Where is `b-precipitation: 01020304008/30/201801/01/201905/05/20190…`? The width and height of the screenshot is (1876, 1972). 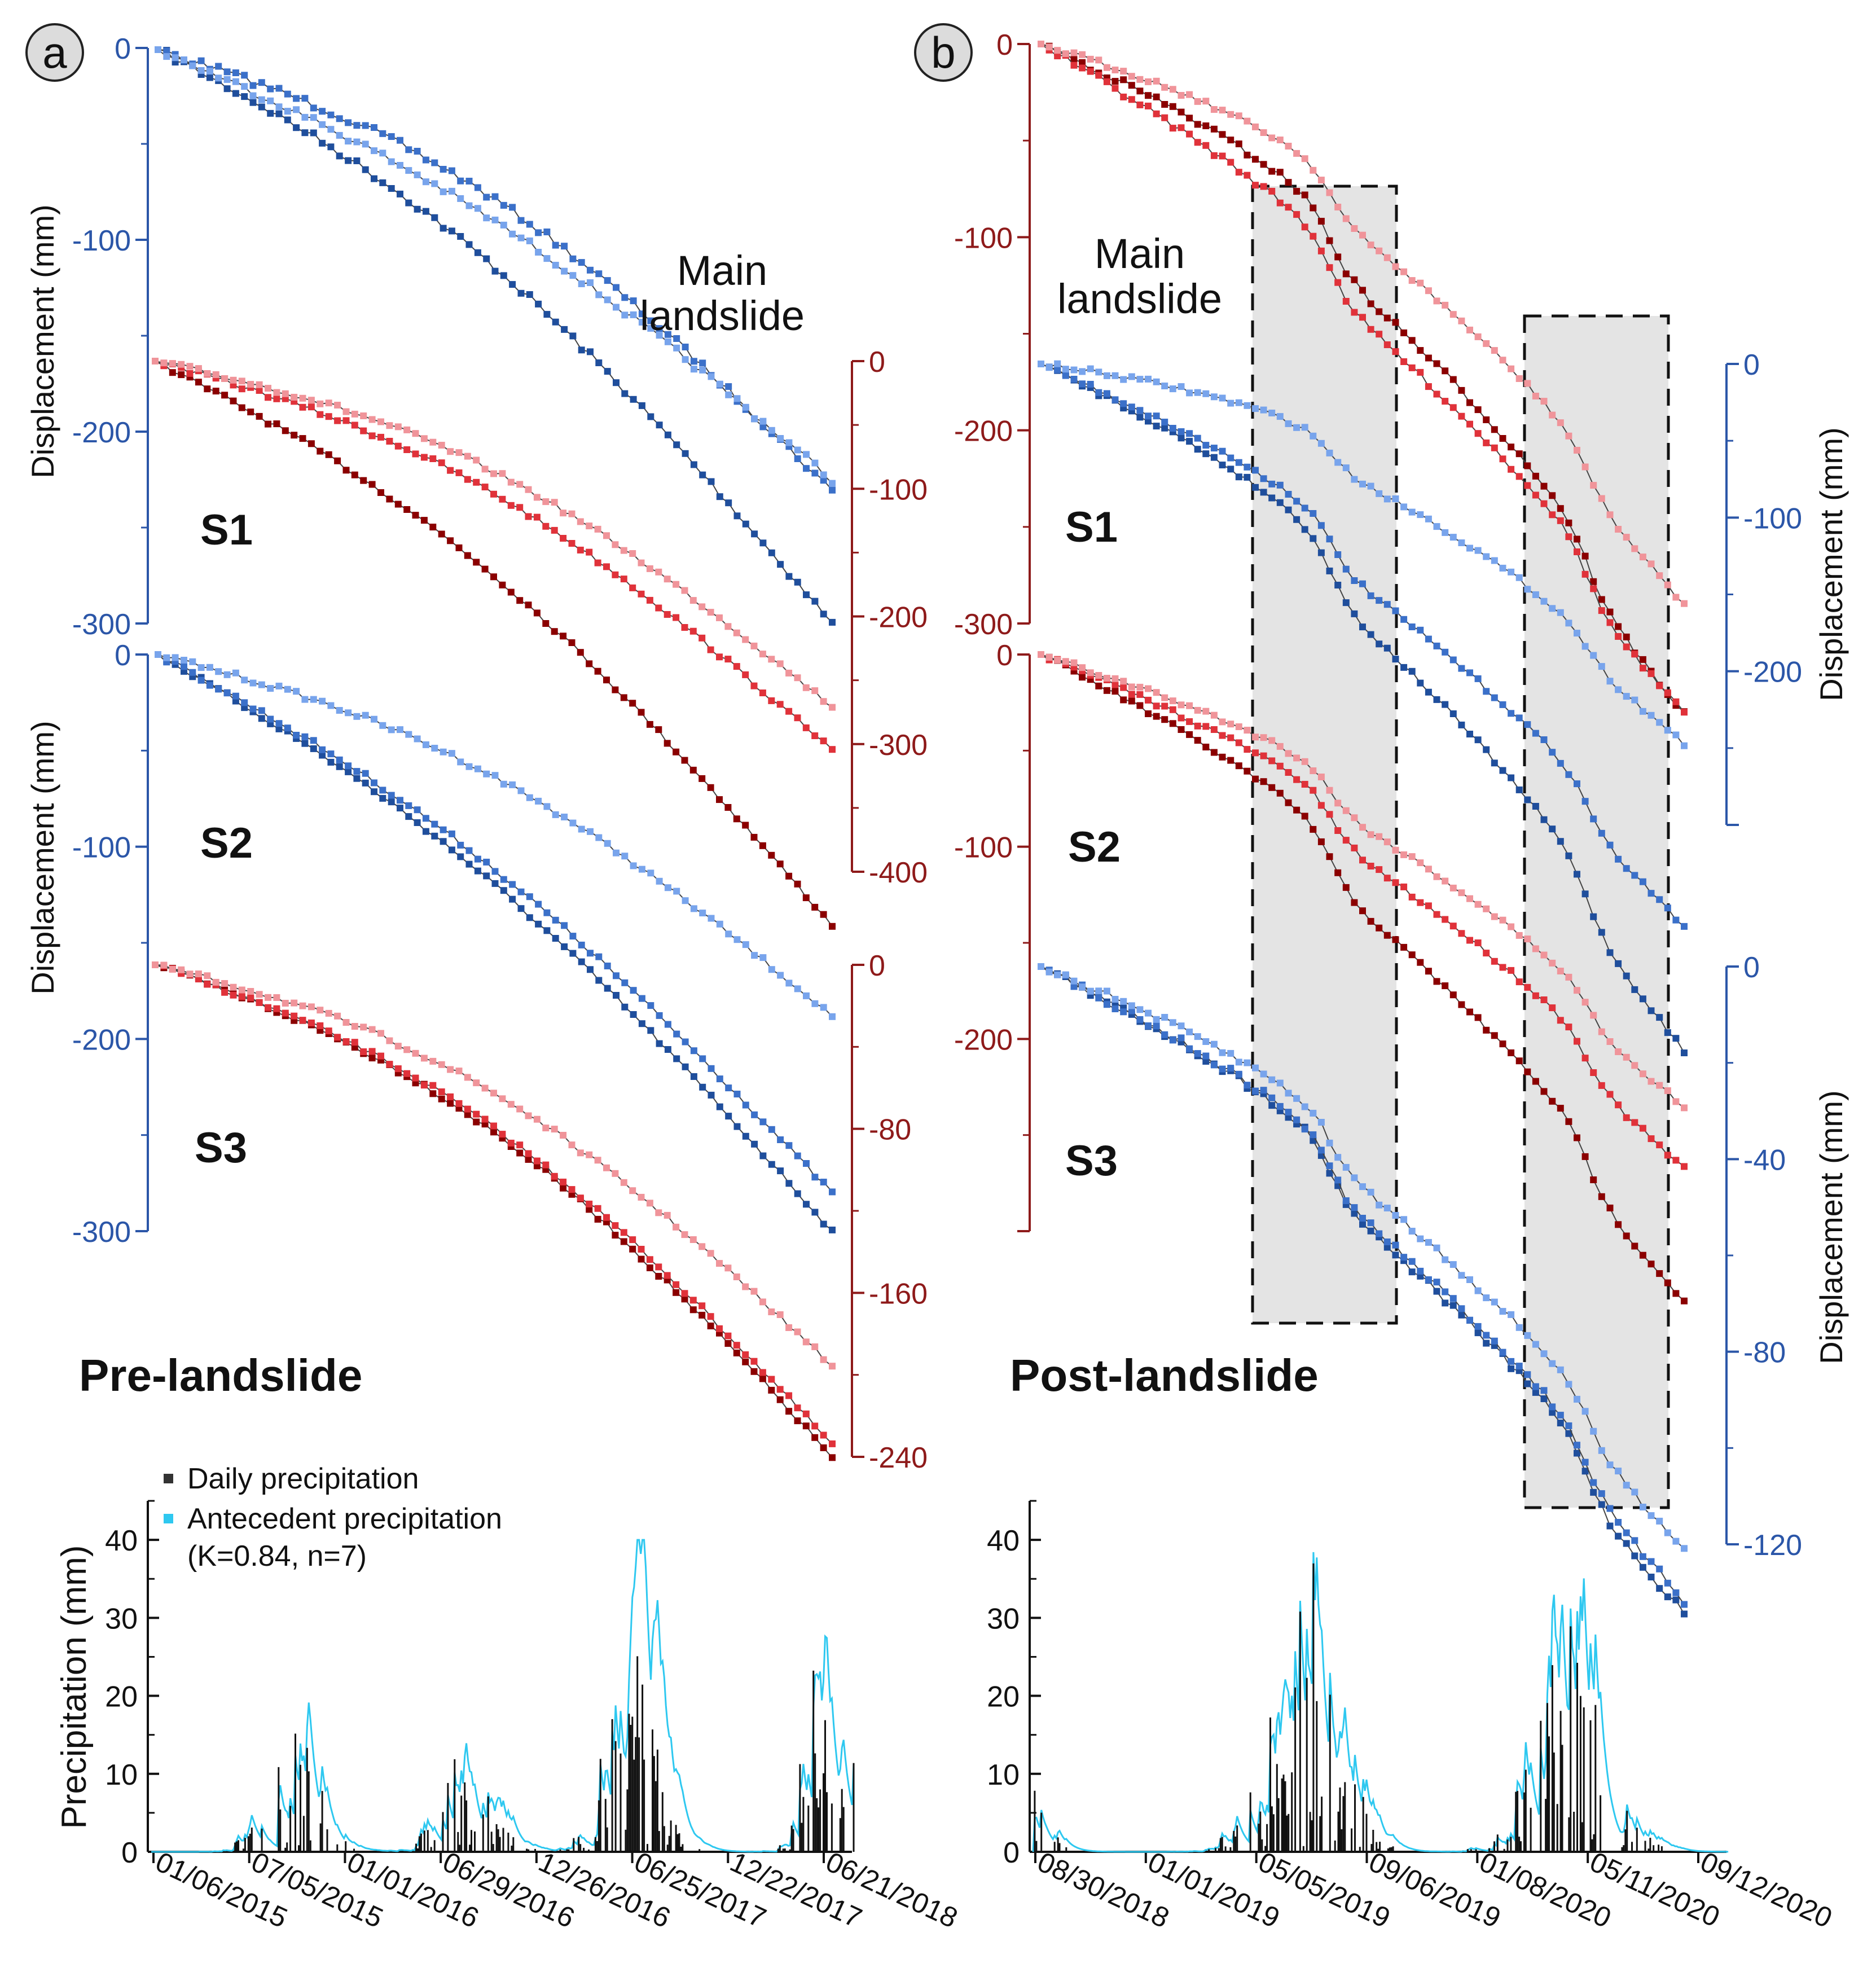
b-precipitation: 01020304008/30/201801/01/201905/05/20190… is located at coordinates (1412, 1717).